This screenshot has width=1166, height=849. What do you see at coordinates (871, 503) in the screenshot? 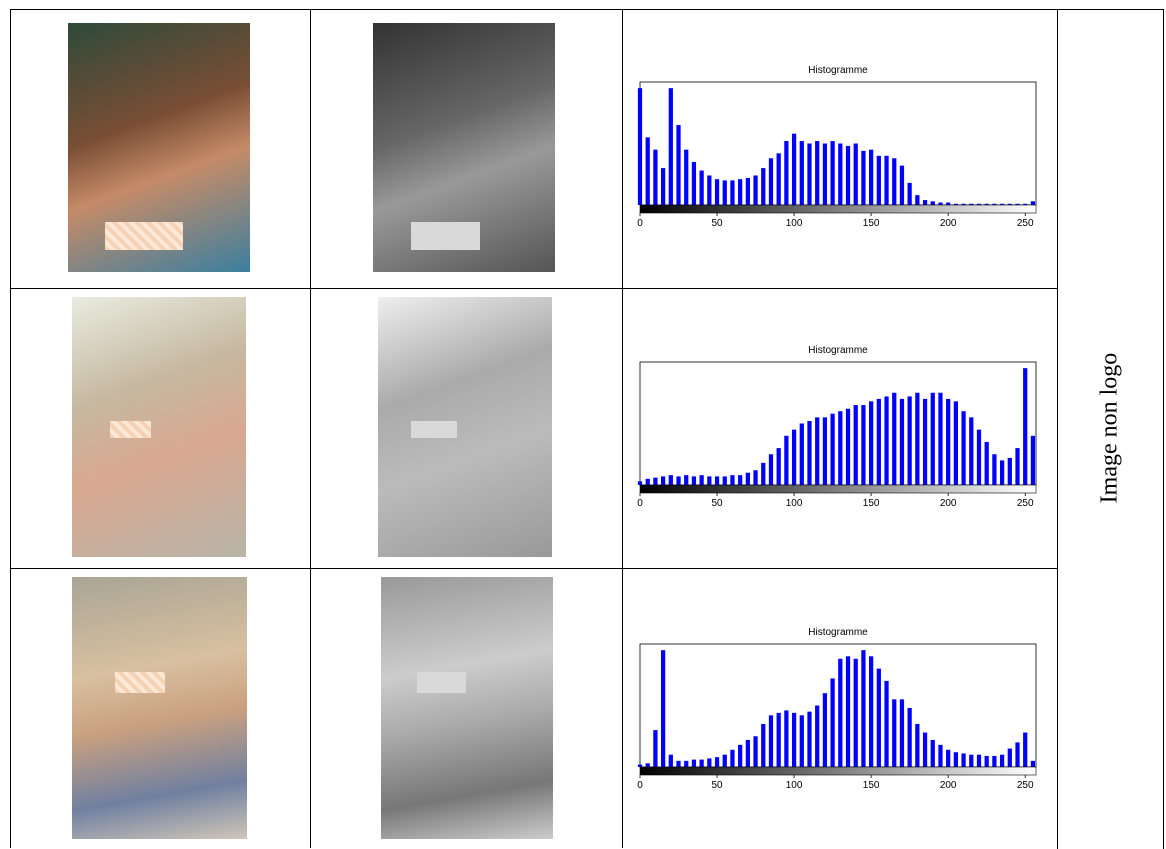
I see `x-tick-label: 150` at bounding box center [871, 503].